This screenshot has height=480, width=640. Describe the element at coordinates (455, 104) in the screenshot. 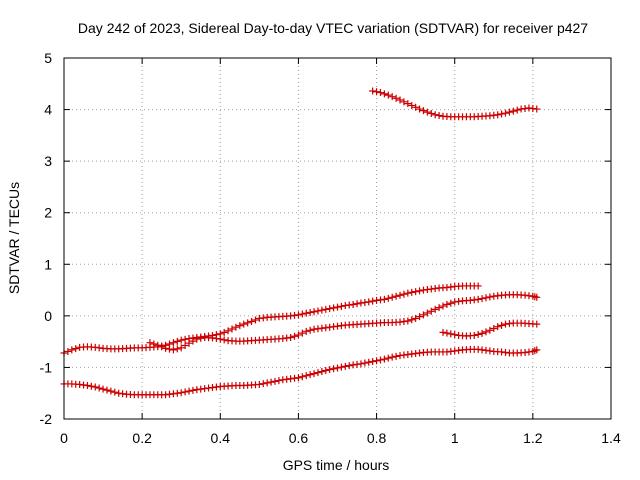

I see `series-track-e` at that location.